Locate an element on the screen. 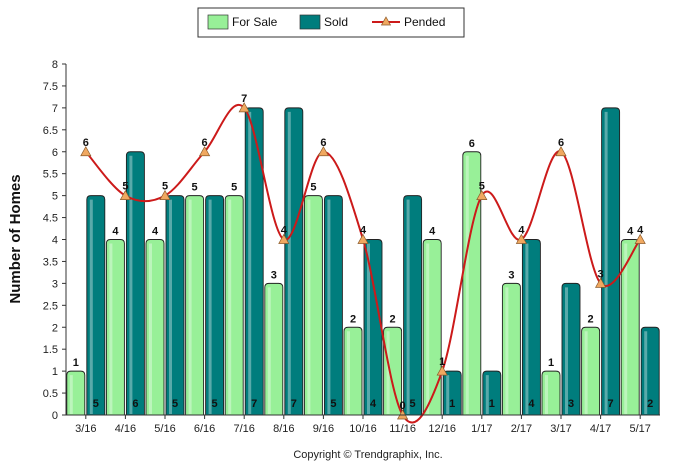 The image size is (686, 470). label-for-sale: 3 is located at coordinates (274, 275).